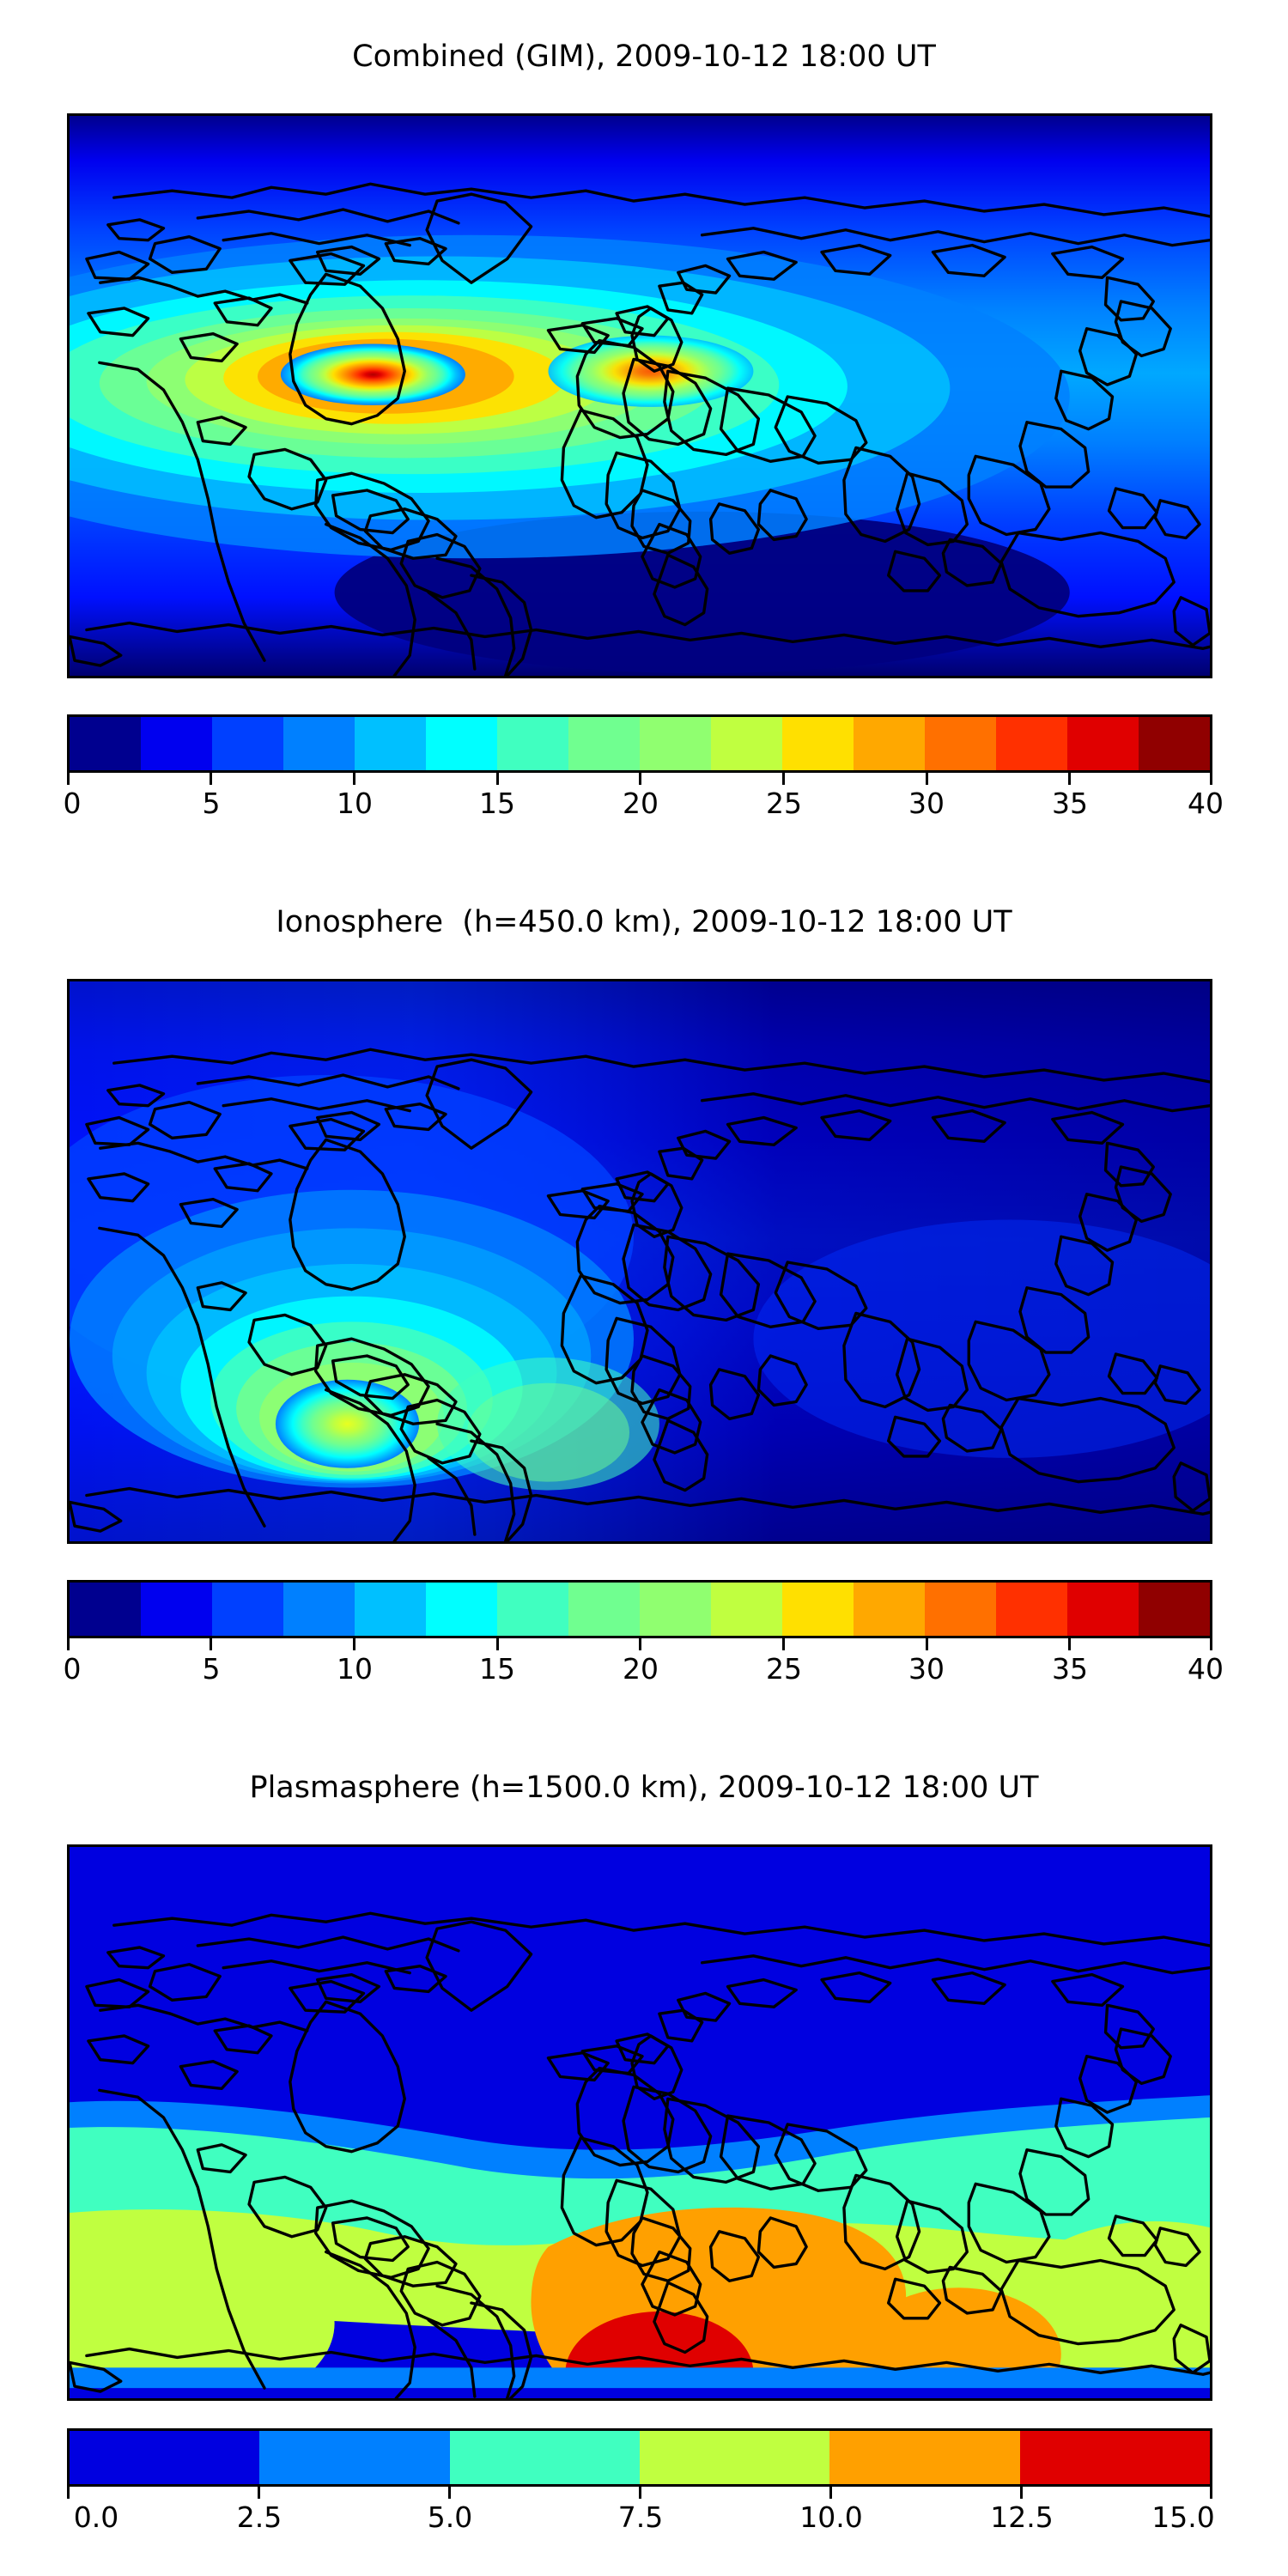  I want to click on cbar1-tick-4: 20, so click(641, 803).